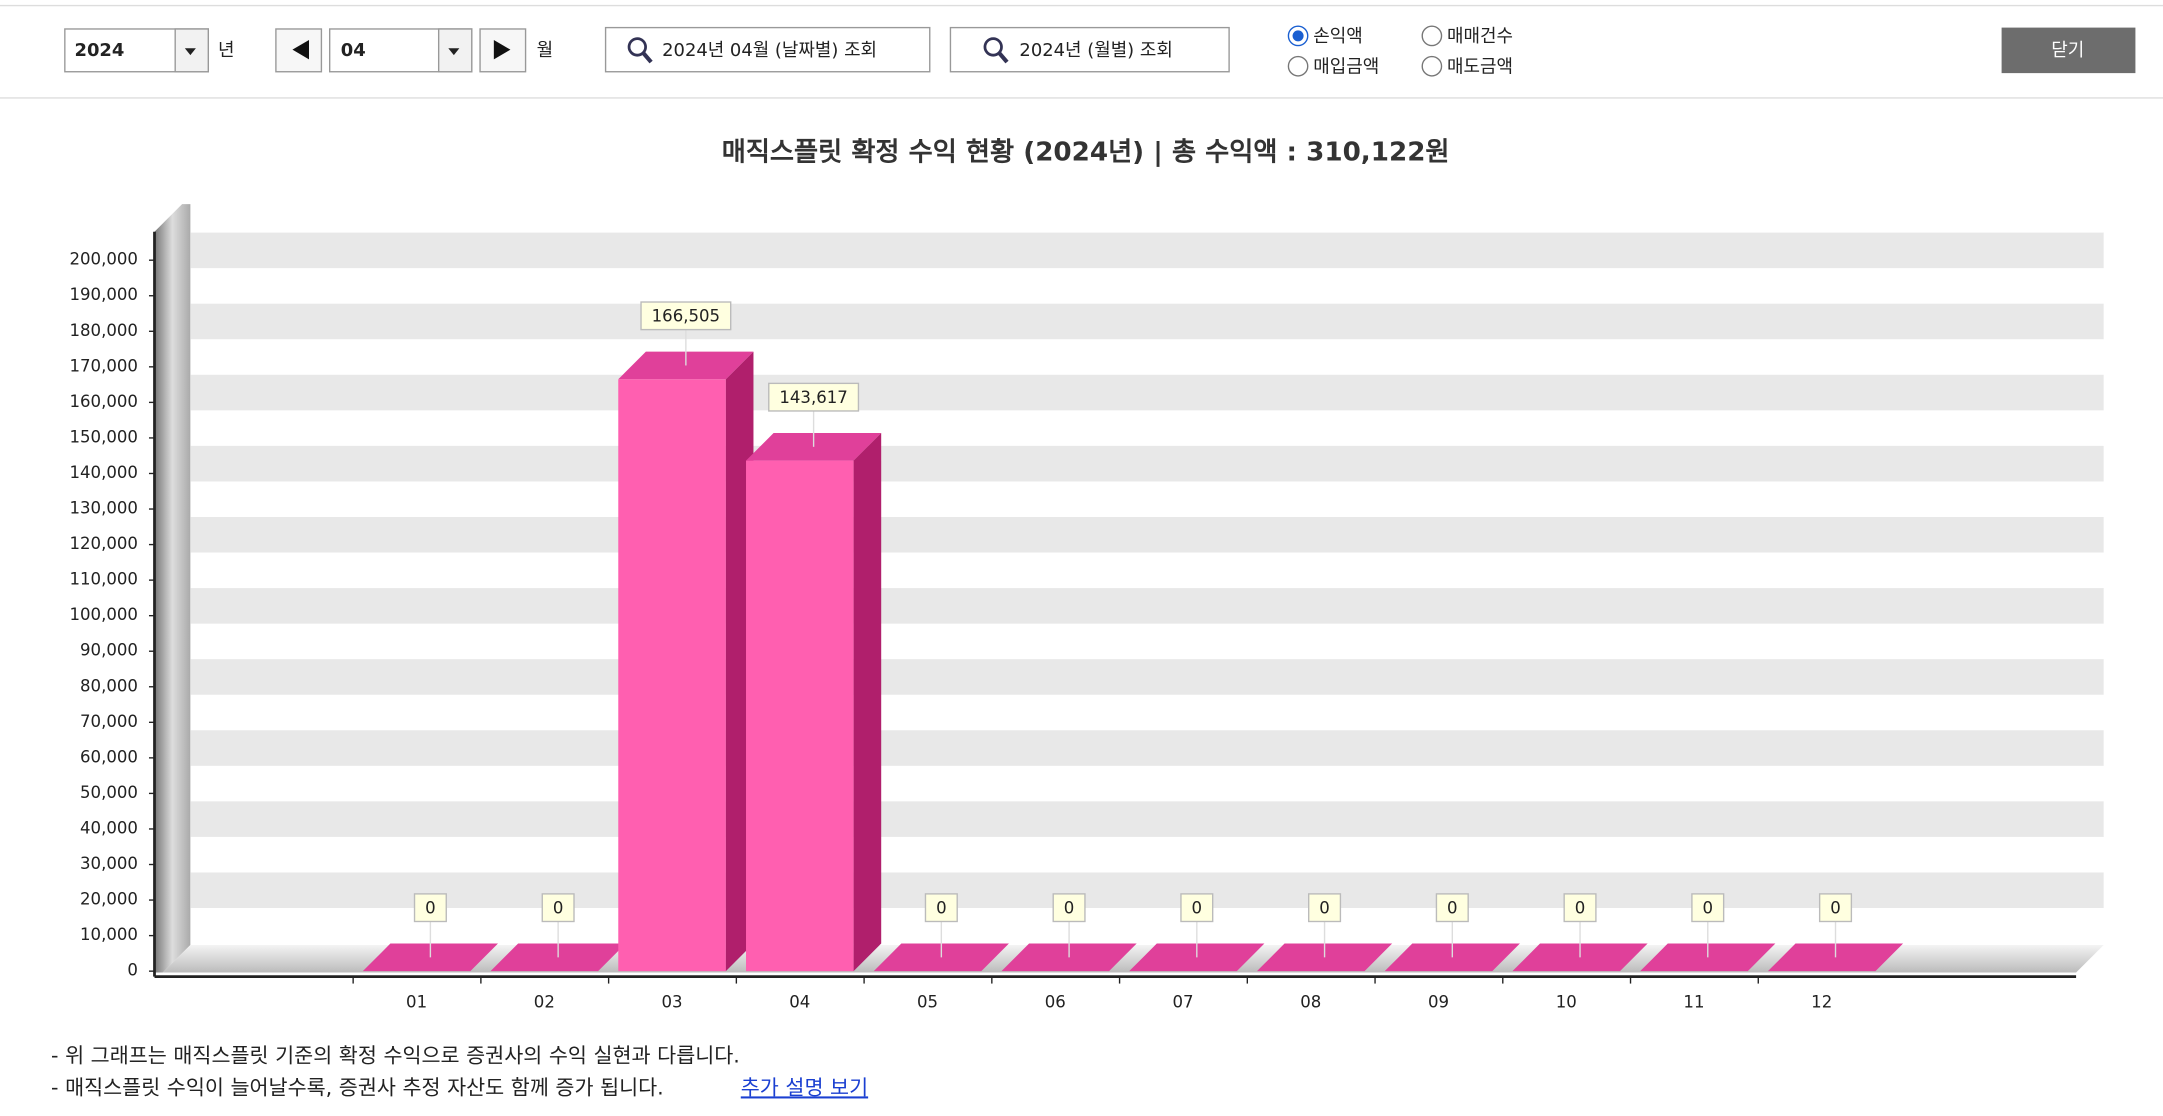 Image resolution: width=2163 pixels, height=1116 pixels. What do you see at coordinates (172, 588) in the screenshot?
I see `left-wall` at bounding box center [172, 588].